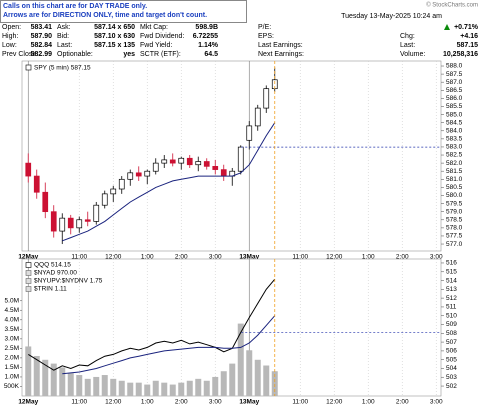 The height and width of the screenshot is (406, 480). What do you see at coordinates (68, 281) in the screenshot?
I see `annotation: $NYUPV:$NYDNV 1.75` at bounding box center [68, 281].